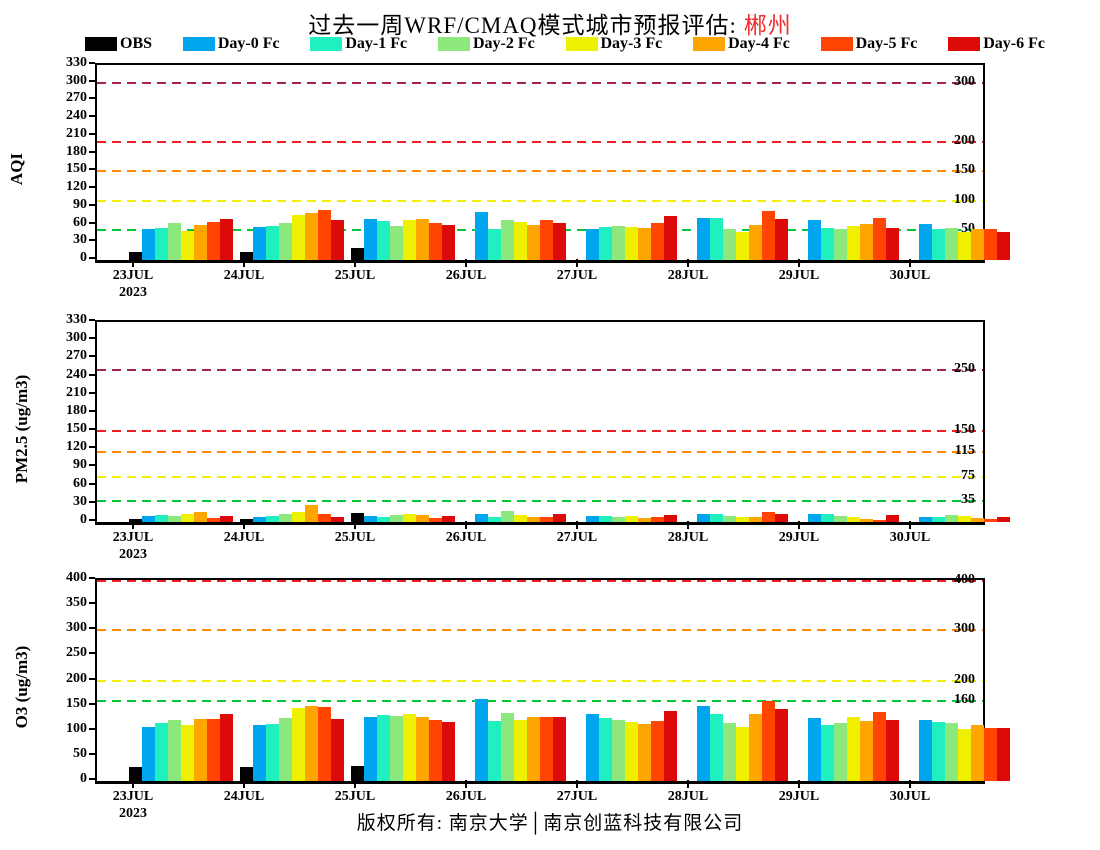 This screenshot has height=850, width=1100. What do you see at coordinates (133, 546) in the screenshot?
I see `x-tick-label-23jul: 23JUL 2023` at bounding box center [133, 546].